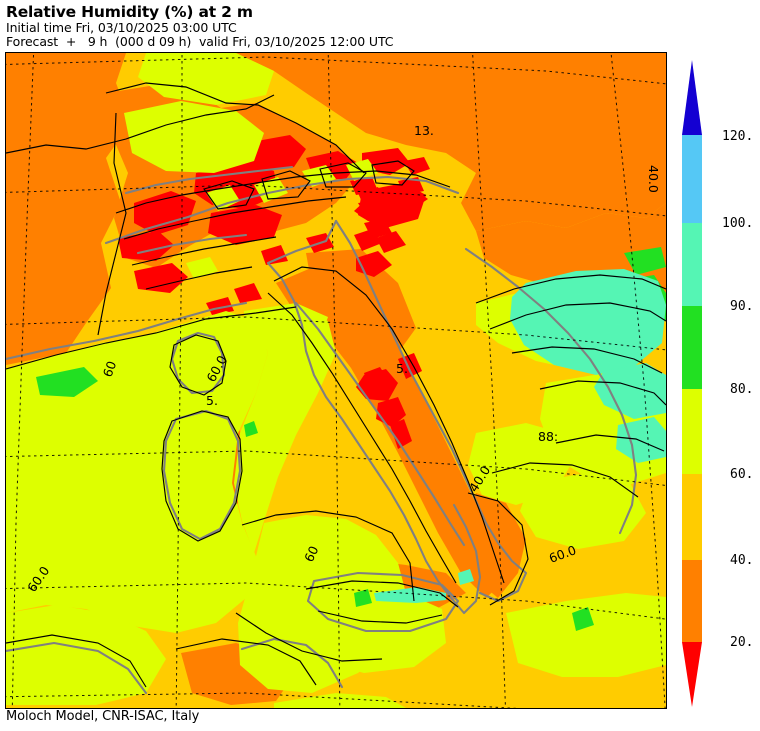 Image resolution: width=760 pixels, height=731 pixels. Describe the element at coordinates (738, 223) in the screenshot. I see `colorbar-tick-100: 100.` at that location.